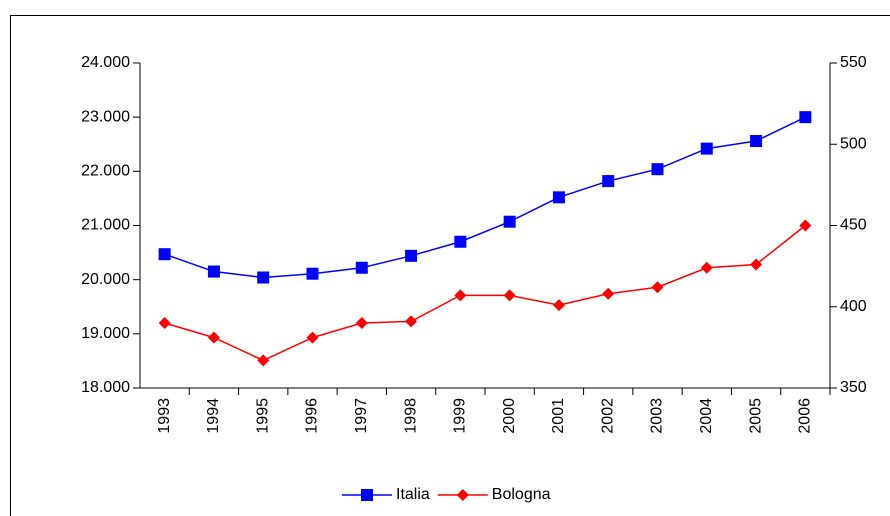 The image size is (890, 516). Describe the element at coordinates (755, 416) in the screenshot. I see `x-tick-label: 2005` at that location.